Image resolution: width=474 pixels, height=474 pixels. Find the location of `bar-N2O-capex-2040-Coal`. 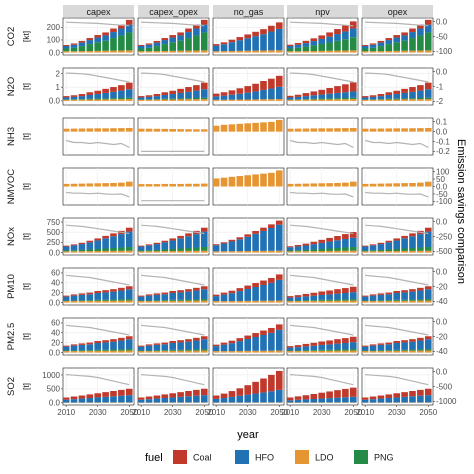

bar-N2O-capex-2040-Coal is located at coordinates (113, 89).